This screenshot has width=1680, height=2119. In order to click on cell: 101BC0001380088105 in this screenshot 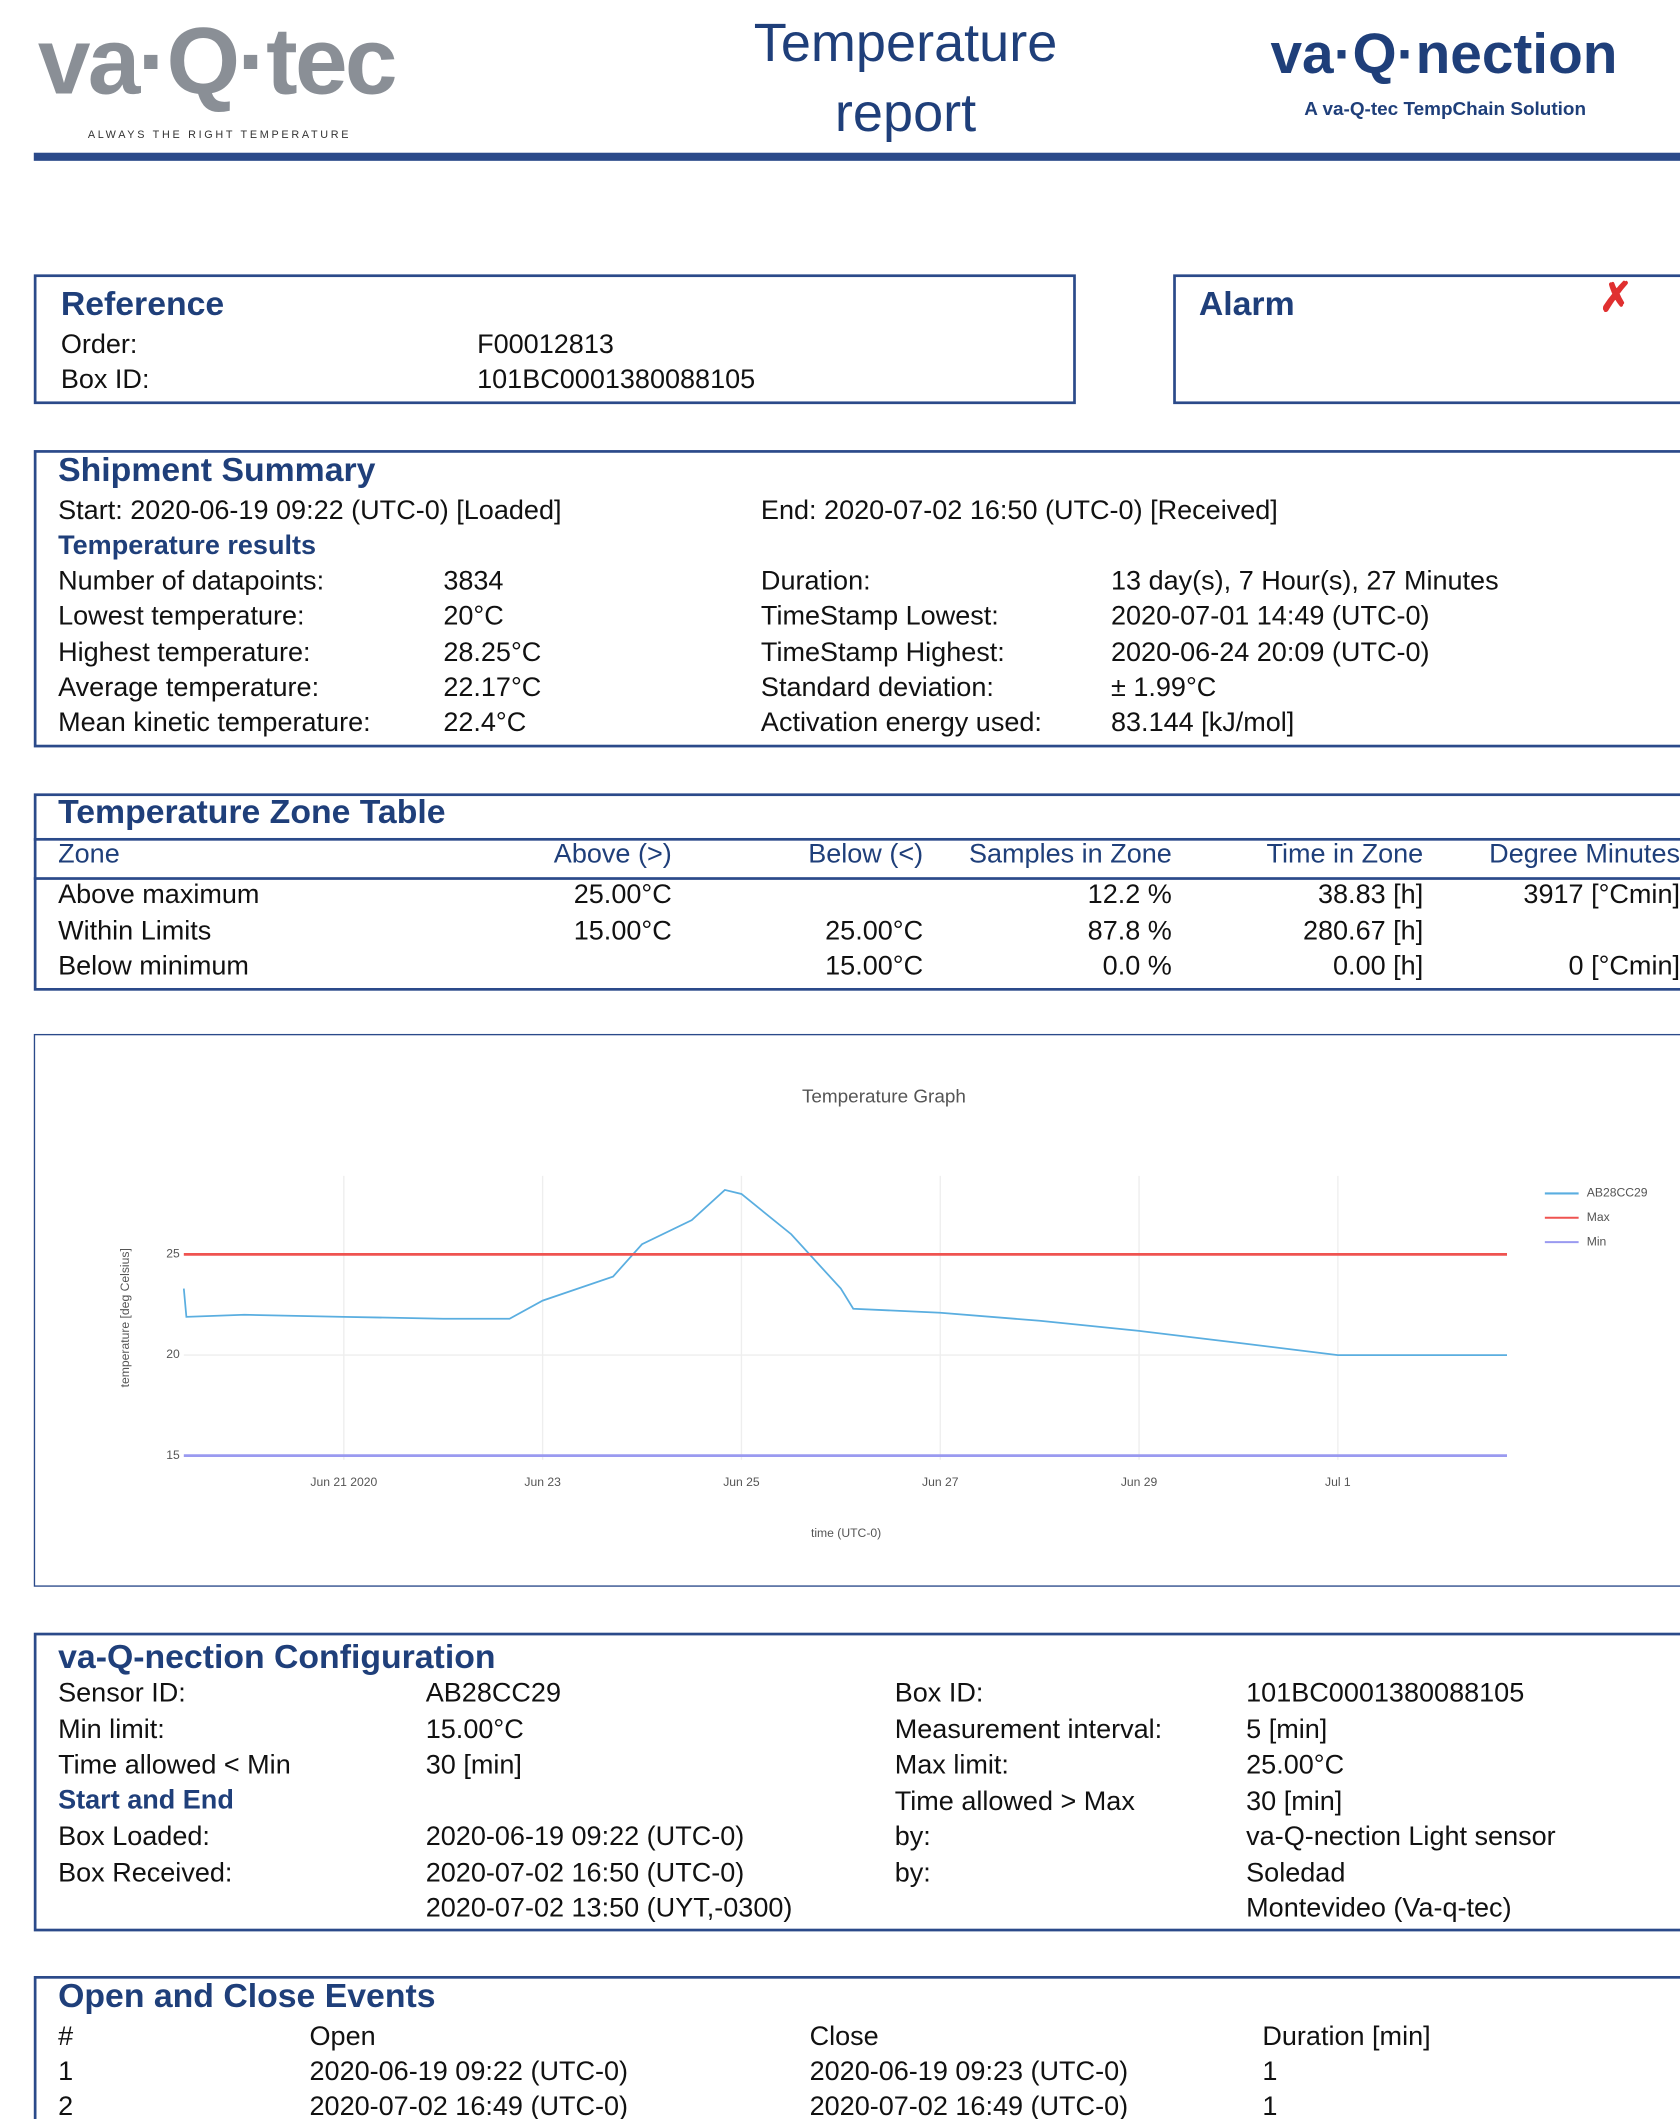, I will do `click(1385, 1693)`.